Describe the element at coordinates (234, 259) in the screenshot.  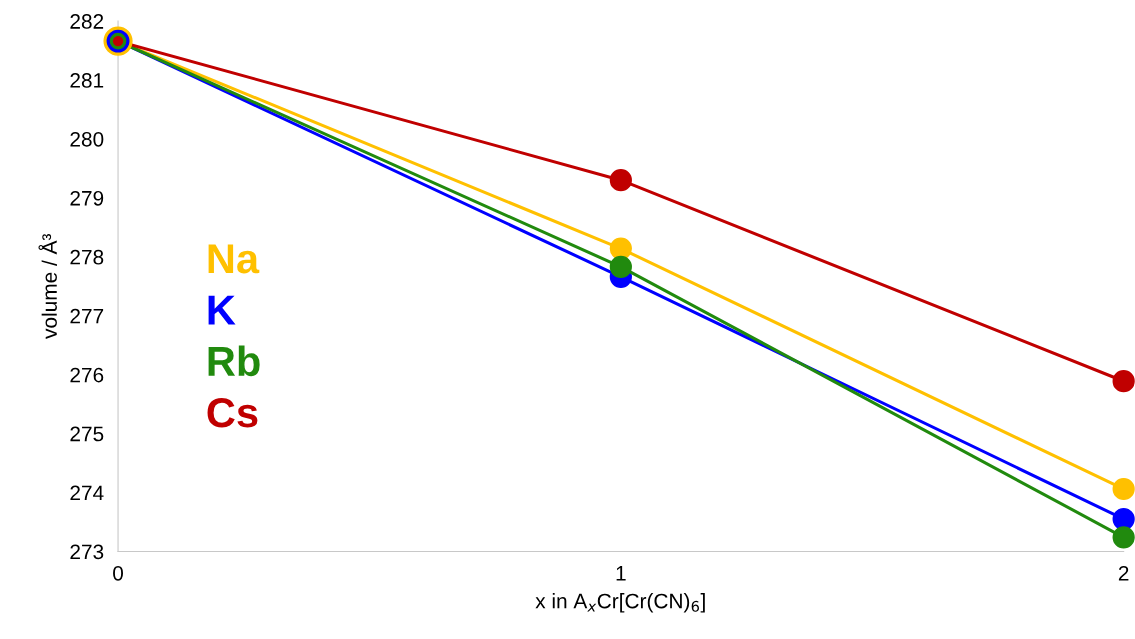
I see `text: Na` at that location.